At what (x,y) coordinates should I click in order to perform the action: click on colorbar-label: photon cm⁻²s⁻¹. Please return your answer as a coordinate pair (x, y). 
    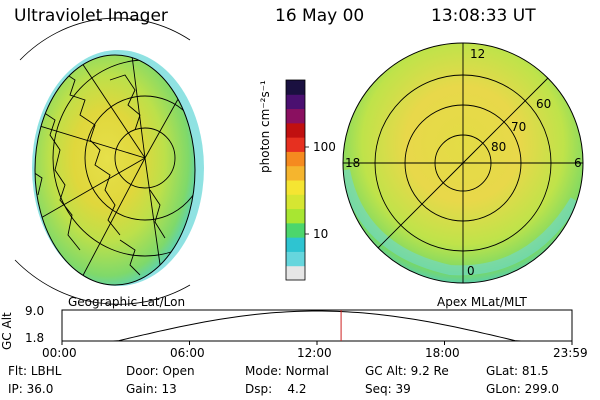
    Looking at the image, I should click on (265, 126).